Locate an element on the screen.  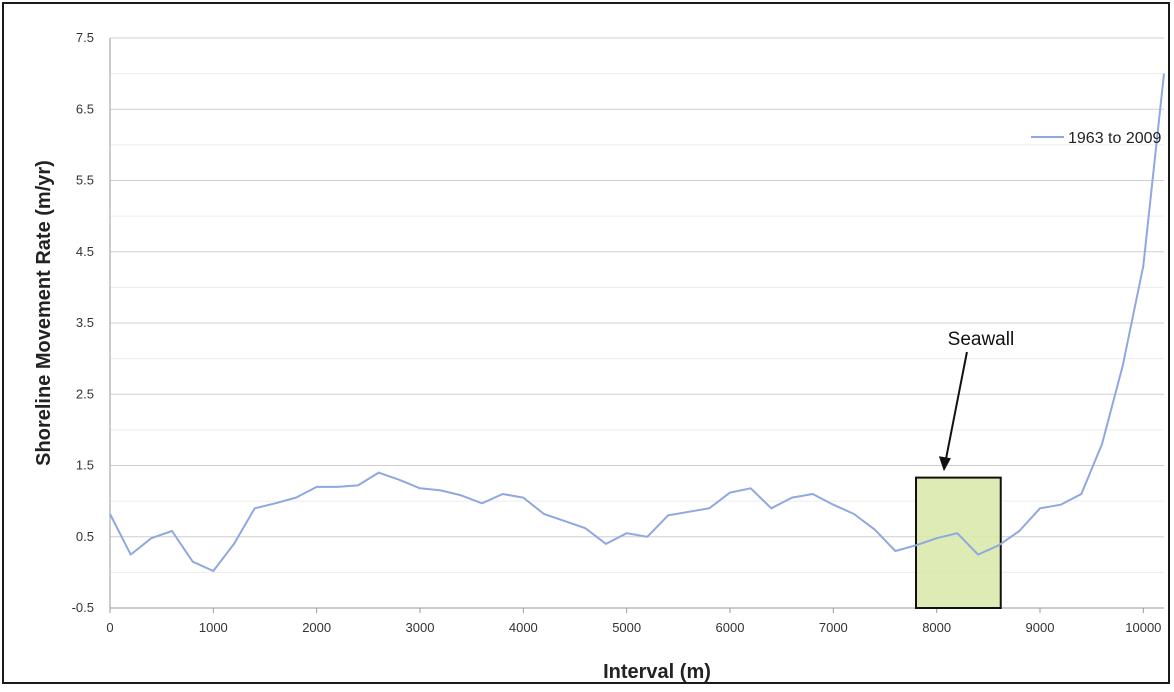
x-tick-label: 9000 is located at coordinates (1040, 627).